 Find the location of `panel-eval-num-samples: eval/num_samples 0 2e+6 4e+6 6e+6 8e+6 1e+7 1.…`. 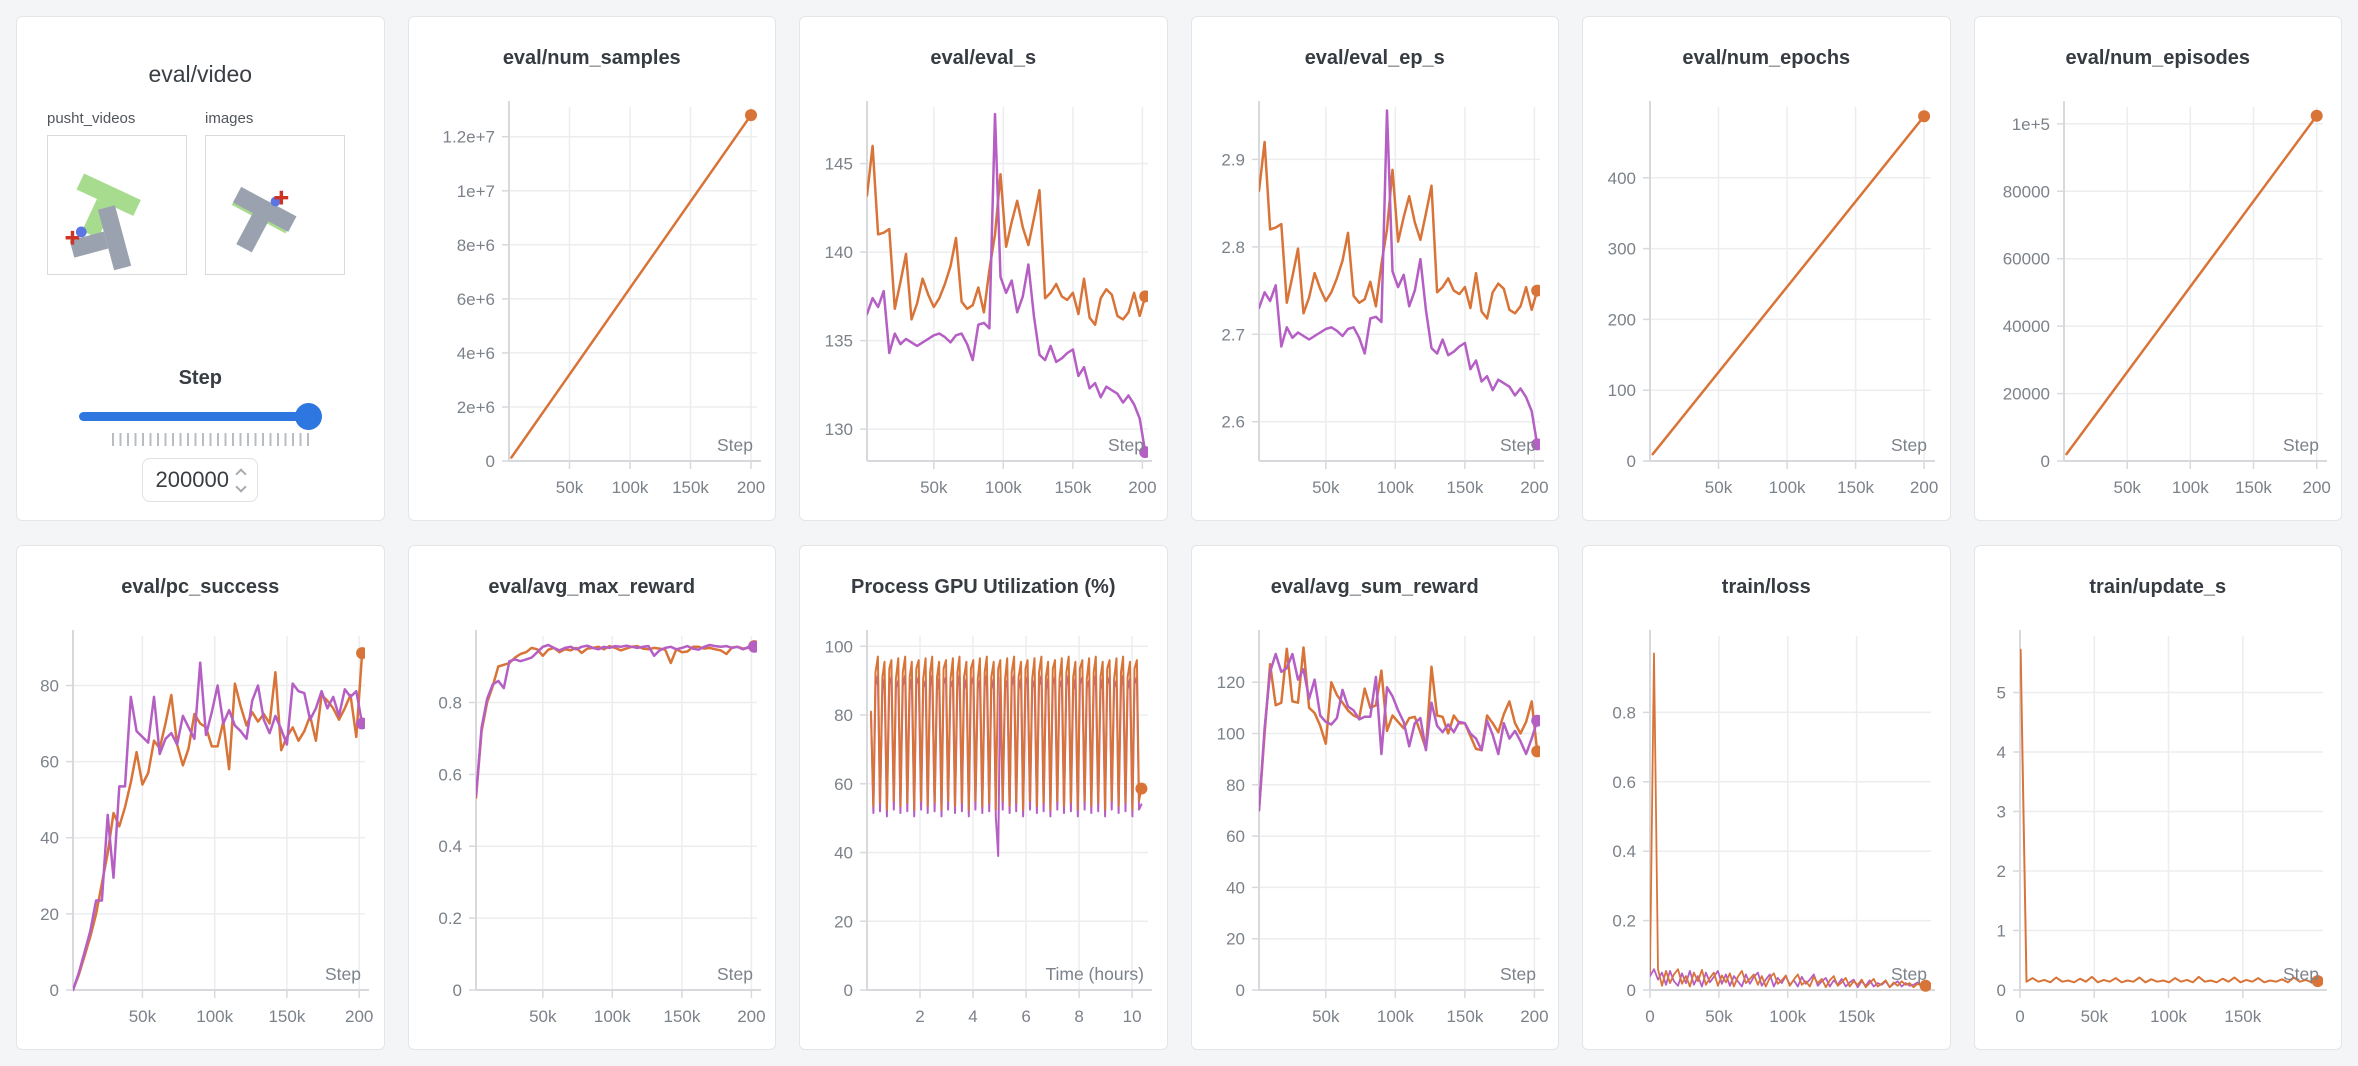

panel-eval-num-samples: eval/num_samples 0 2e+6 4e+6 6e+6 8e+6 1e+7 1.… is located at coordinates (592, 268).